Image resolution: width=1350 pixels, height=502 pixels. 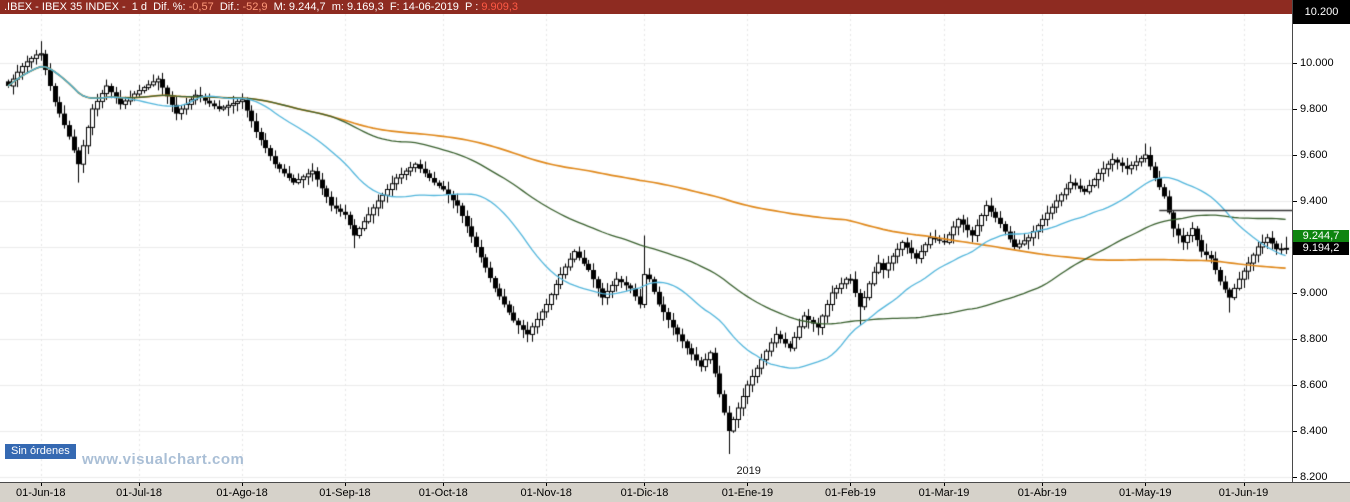 I want to click on y-axis-tick-label: 9.000, so click(x=1314, y=293).